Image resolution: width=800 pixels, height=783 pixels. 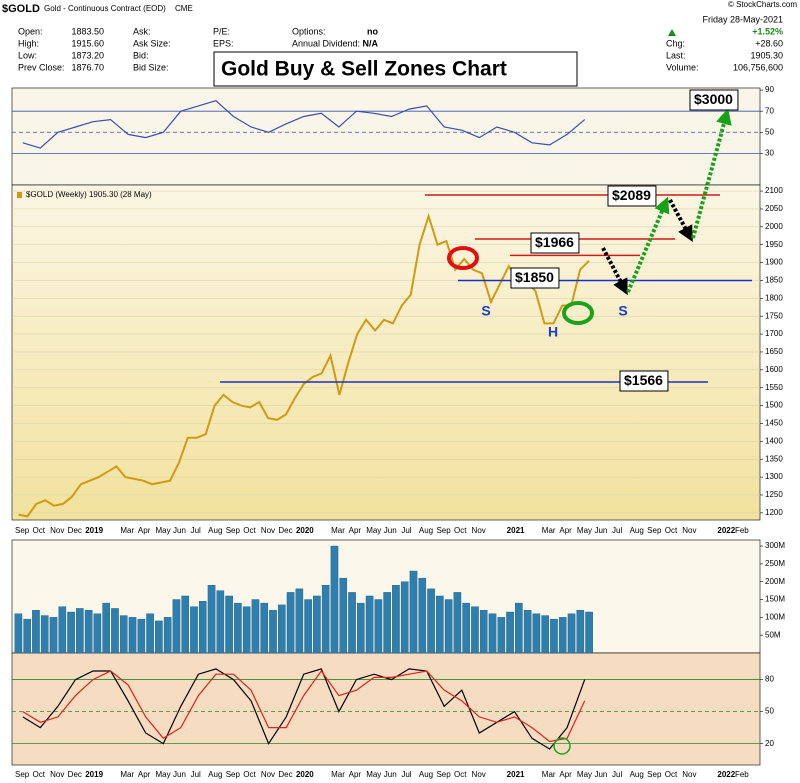 What do you see at coordinates (775, 599) in the screenshot?
I see `y-tick-label: 150M` at bounding box center [775, 599].